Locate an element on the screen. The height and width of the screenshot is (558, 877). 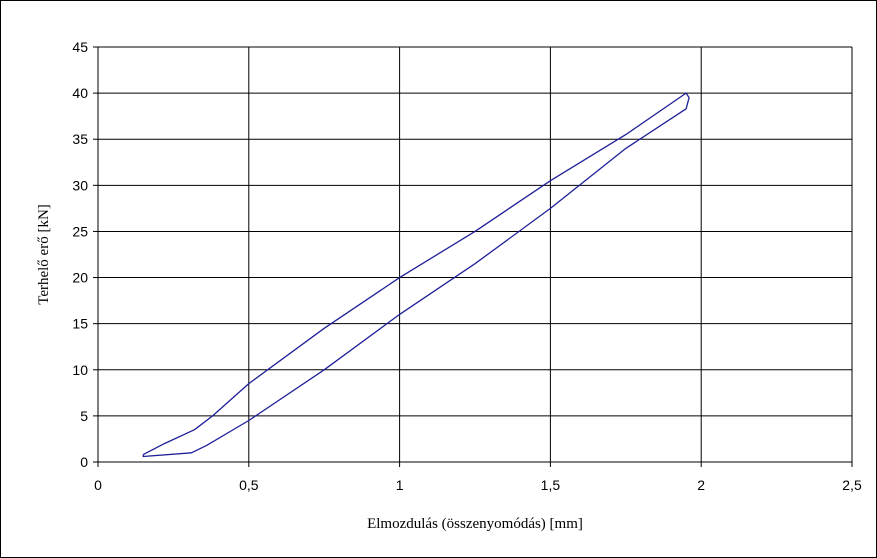
x-axis-title: Elmozdulás (összenyomódás) [mm] is located at coordinates (475, 524).